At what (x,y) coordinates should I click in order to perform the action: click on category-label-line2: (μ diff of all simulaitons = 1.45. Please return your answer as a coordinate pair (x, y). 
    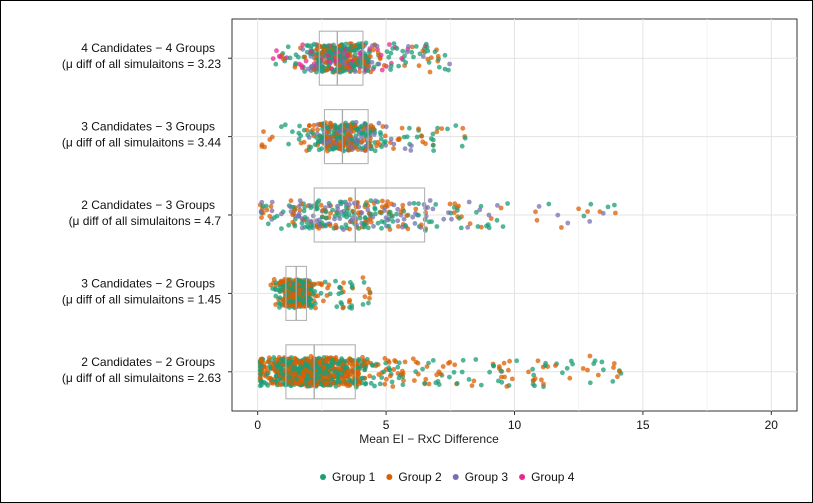
    Looking at the image, I should click on (141, 299).